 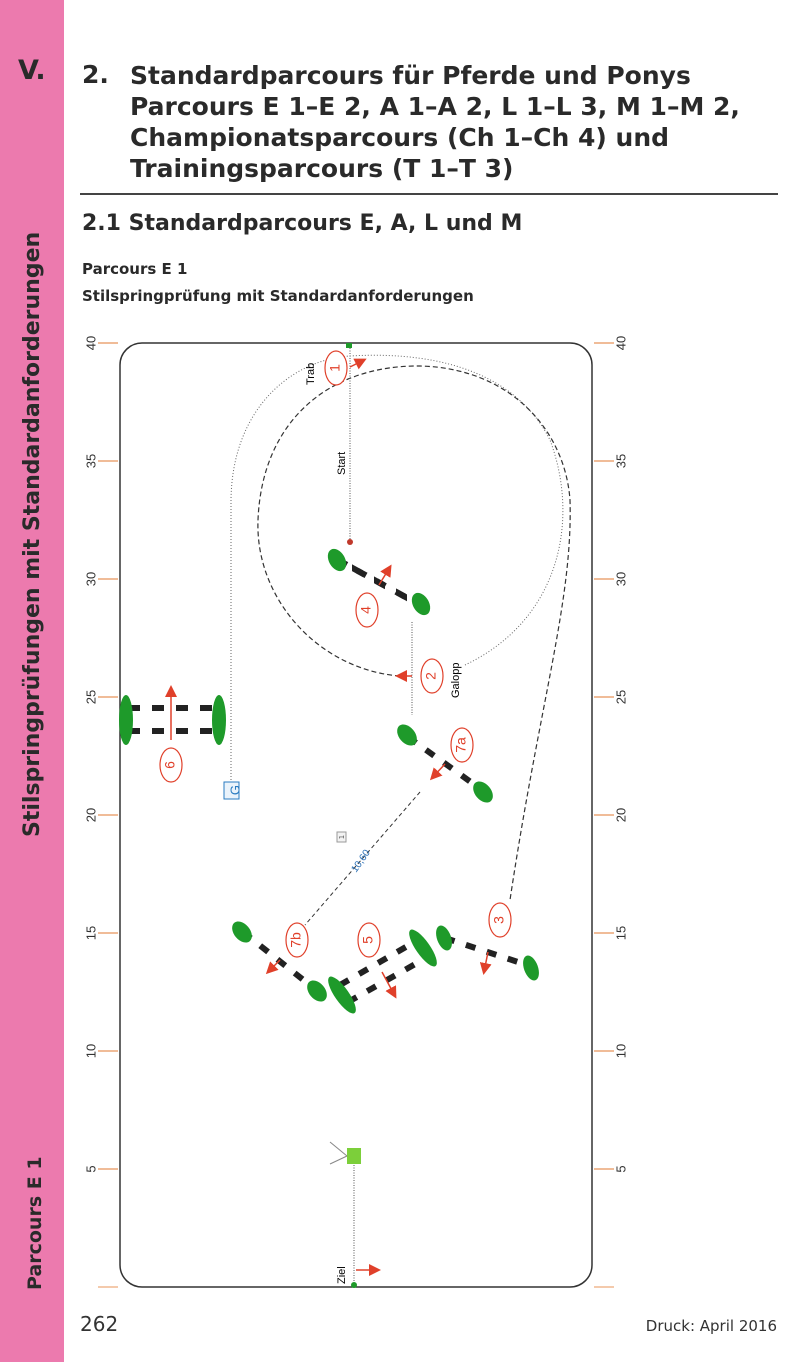 I want to click on distance-marker: 1, so click(x=342, y=837).